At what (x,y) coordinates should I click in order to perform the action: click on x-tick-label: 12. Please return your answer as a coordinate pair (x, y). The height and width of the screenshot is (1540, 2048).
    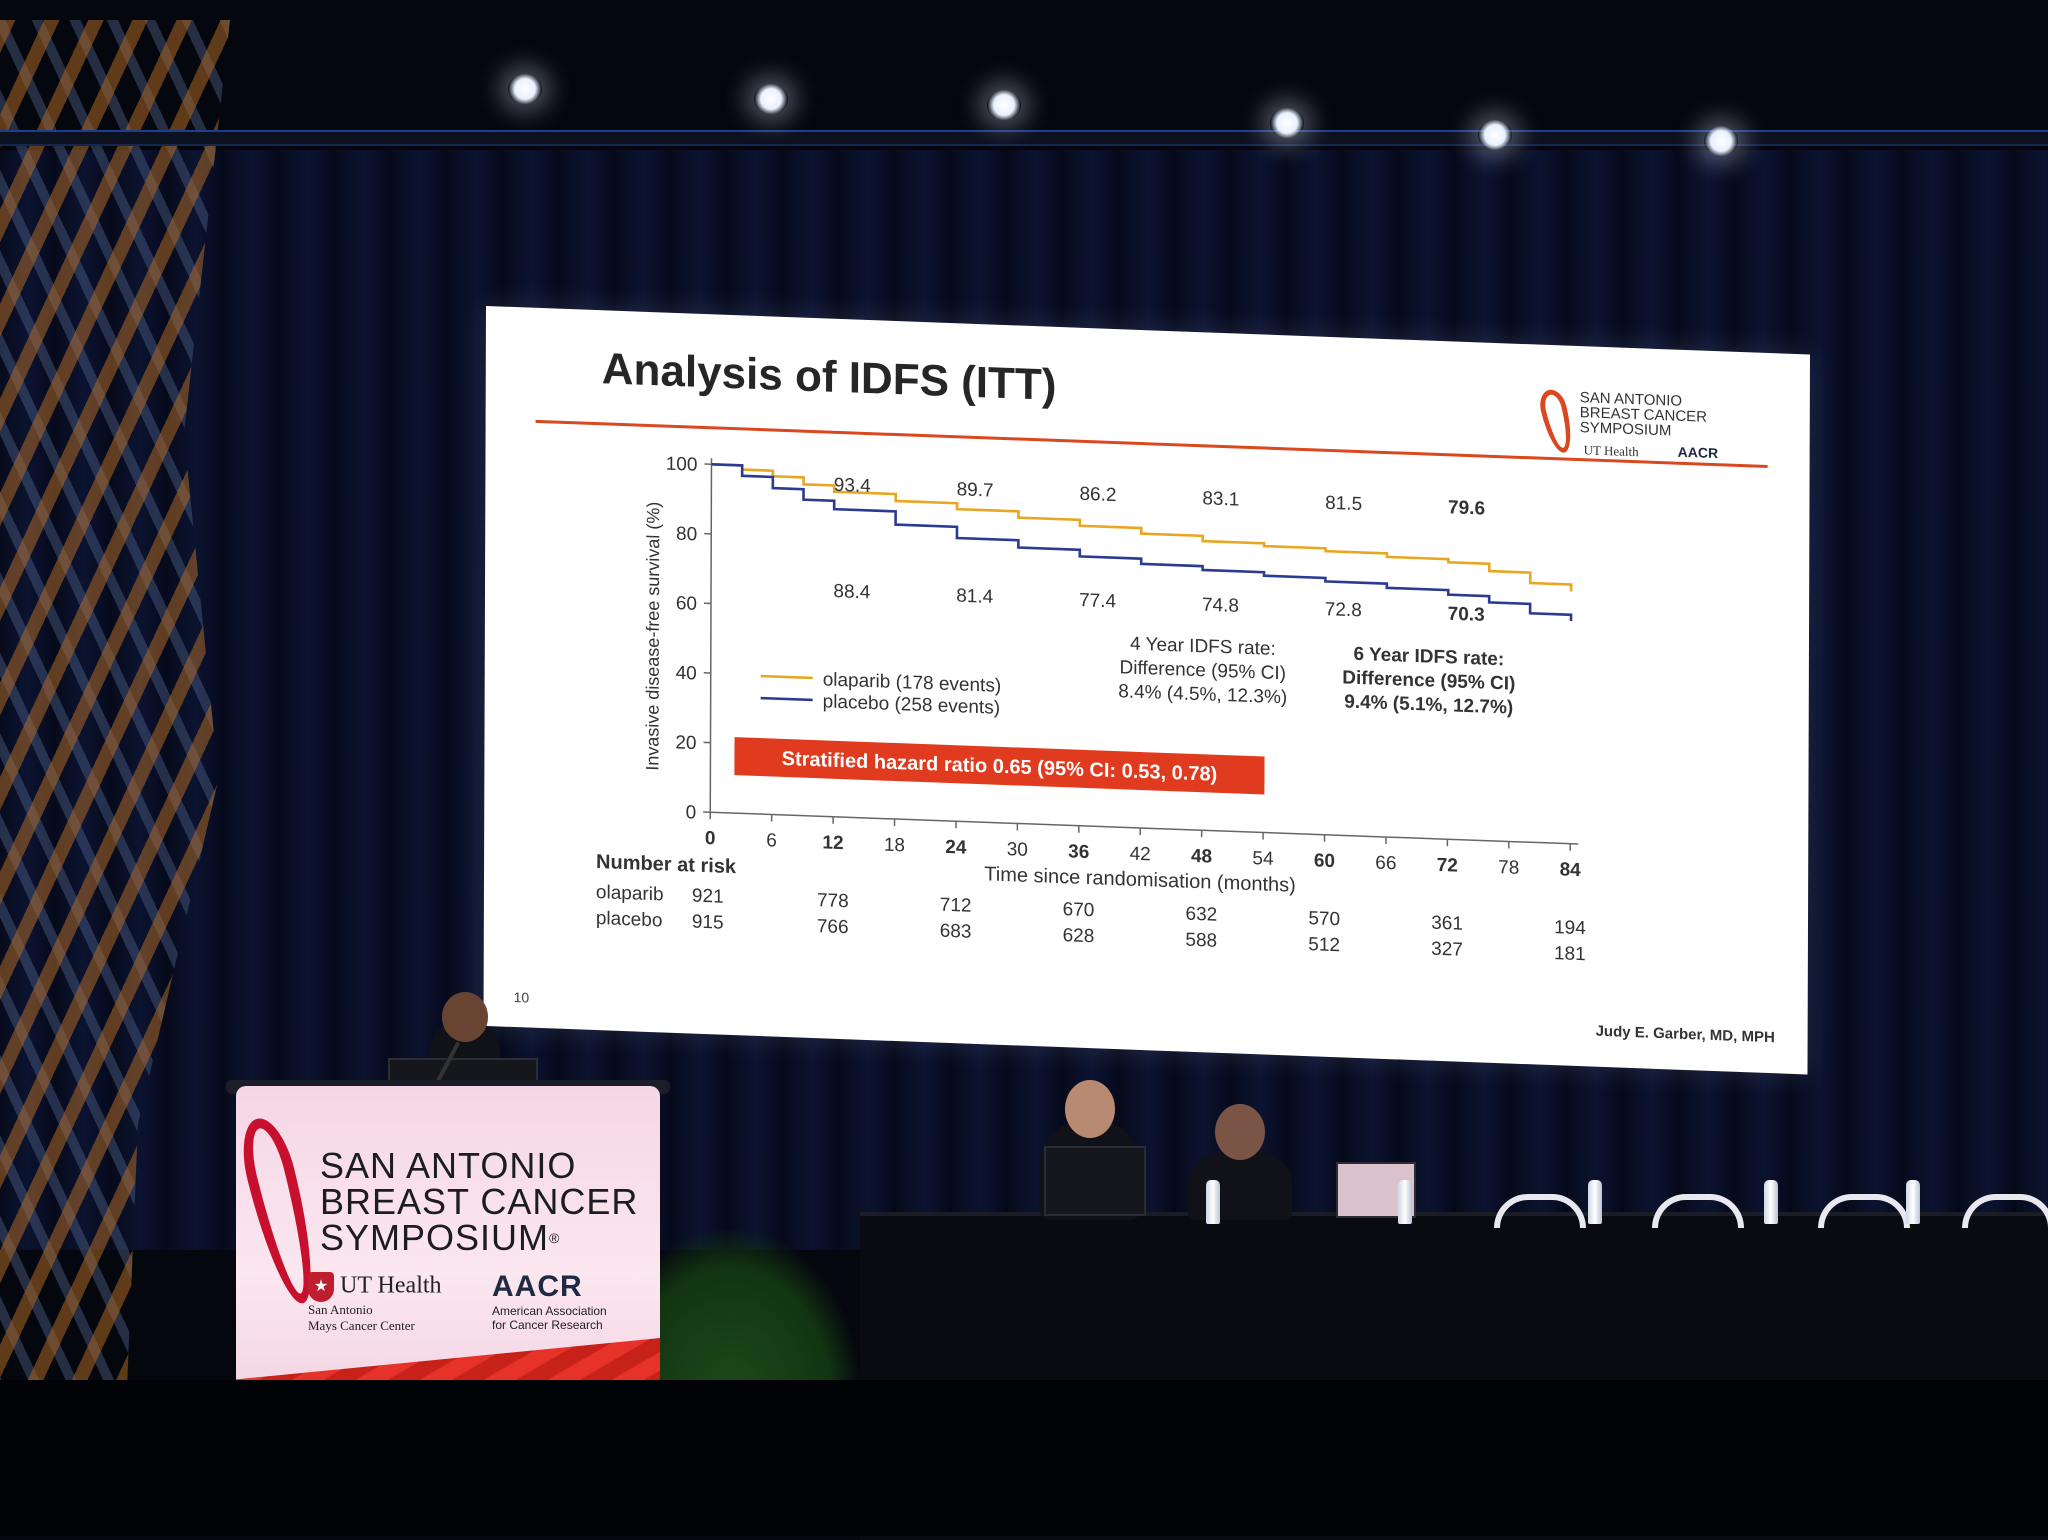
    Looking at the image, I should click on (832, 843).